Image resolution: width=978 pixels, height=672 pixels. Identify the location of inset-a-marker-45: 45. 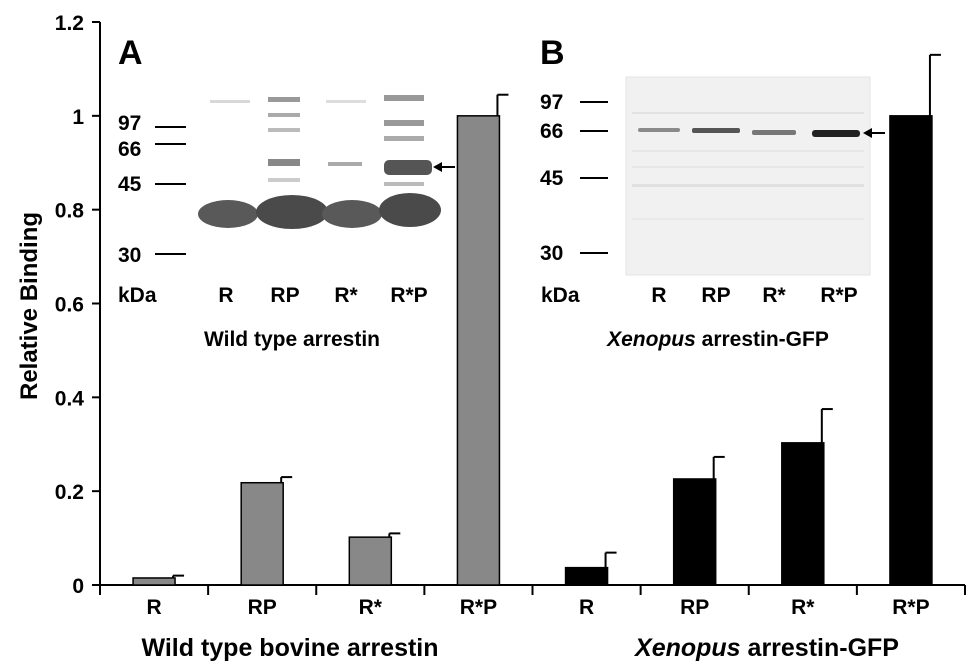
(130, 184).